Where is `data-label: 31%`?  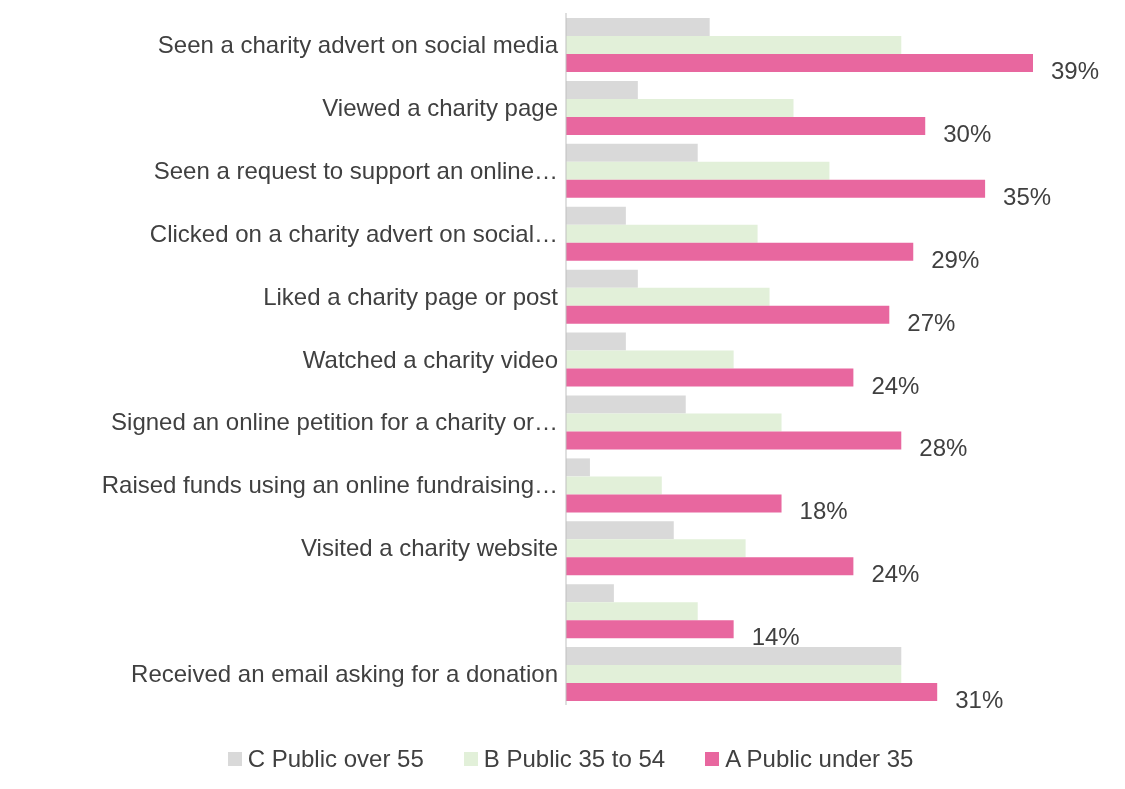 data-label: 31% is located at coordinates (979, 700).